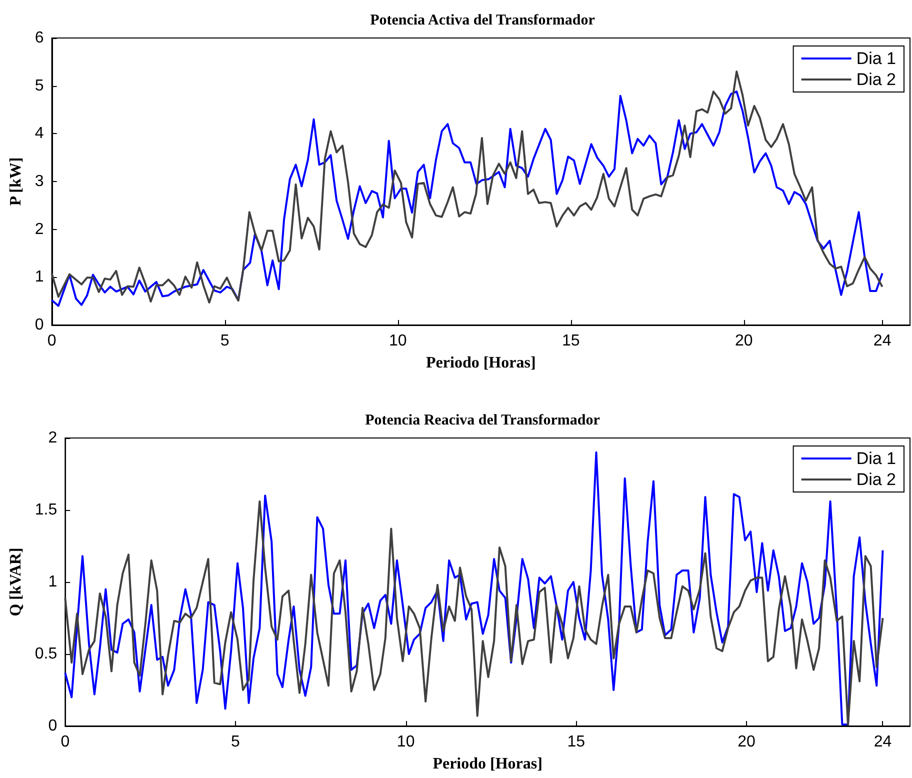  What do you see at coordinates (39, 181) in the screenshot?
I see `y-tick-label: 3` at bounding box center [39, 181].